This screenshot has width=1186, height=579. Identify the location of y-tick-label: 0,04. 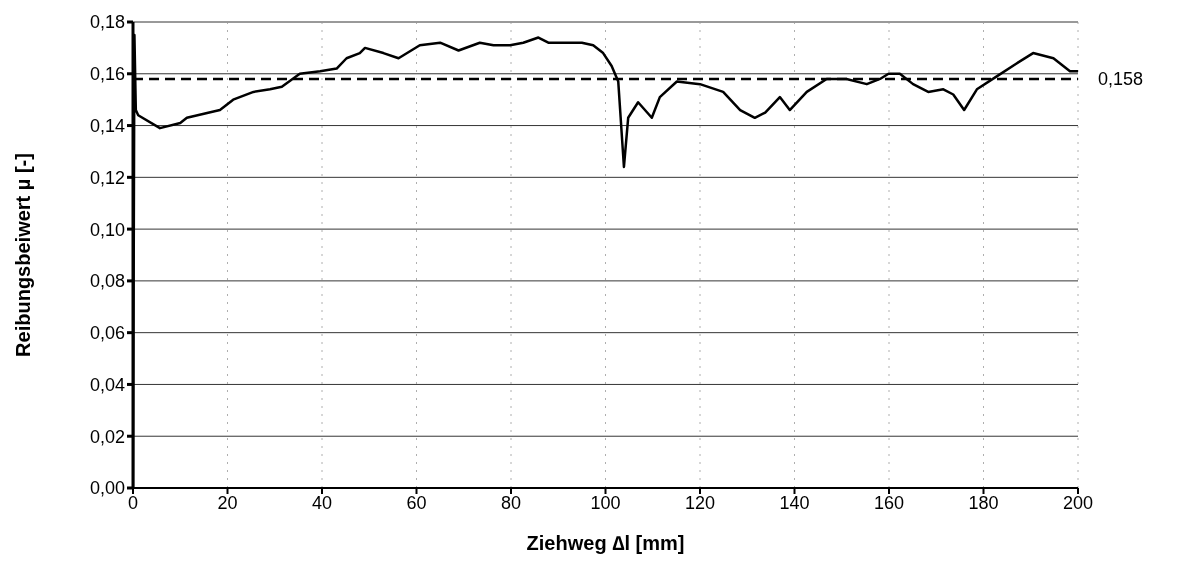
(107, 384).